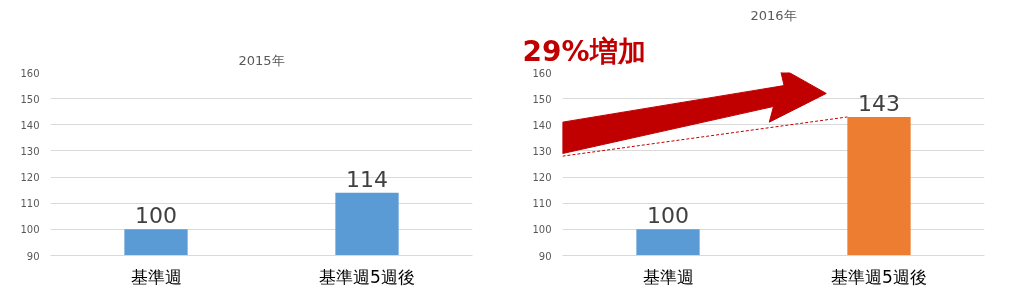 The image size is (1024, 300). I want to click on text: 29%増加, so click(584, 51).